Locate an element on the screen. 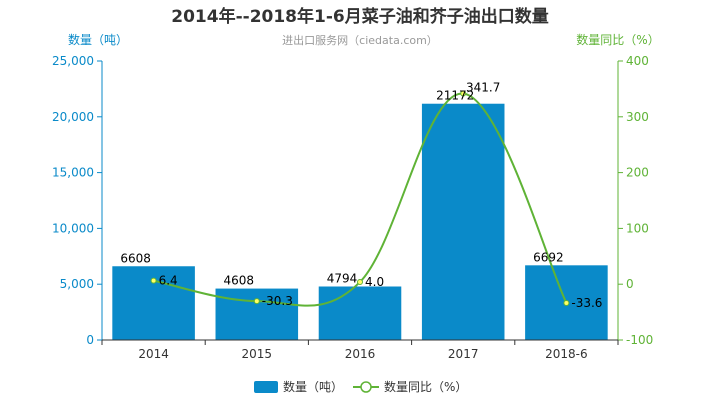 This screenshot has height=400, width=720. chart-title: 2014年--2018年1-6月菜子油和芥子油出口数量 is located at coordinates (359, 16).